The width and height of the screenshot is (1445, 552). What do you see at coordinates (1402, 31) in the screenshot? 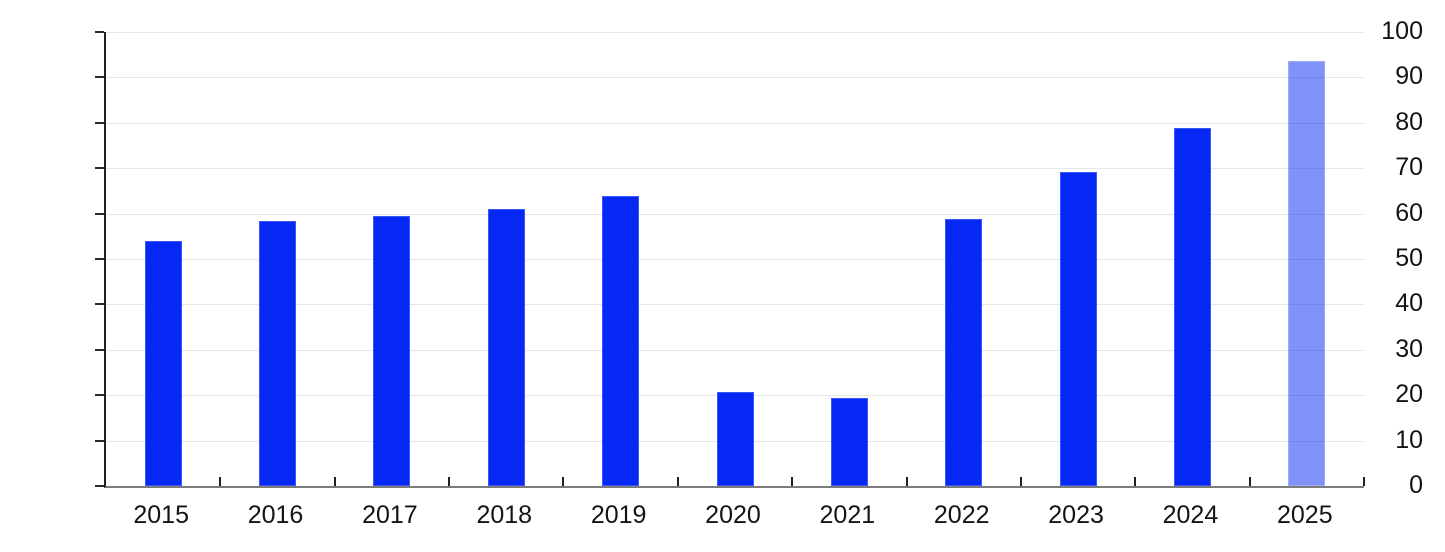
I see `y-tick-label: 100` at bounding box center [1402, 31].